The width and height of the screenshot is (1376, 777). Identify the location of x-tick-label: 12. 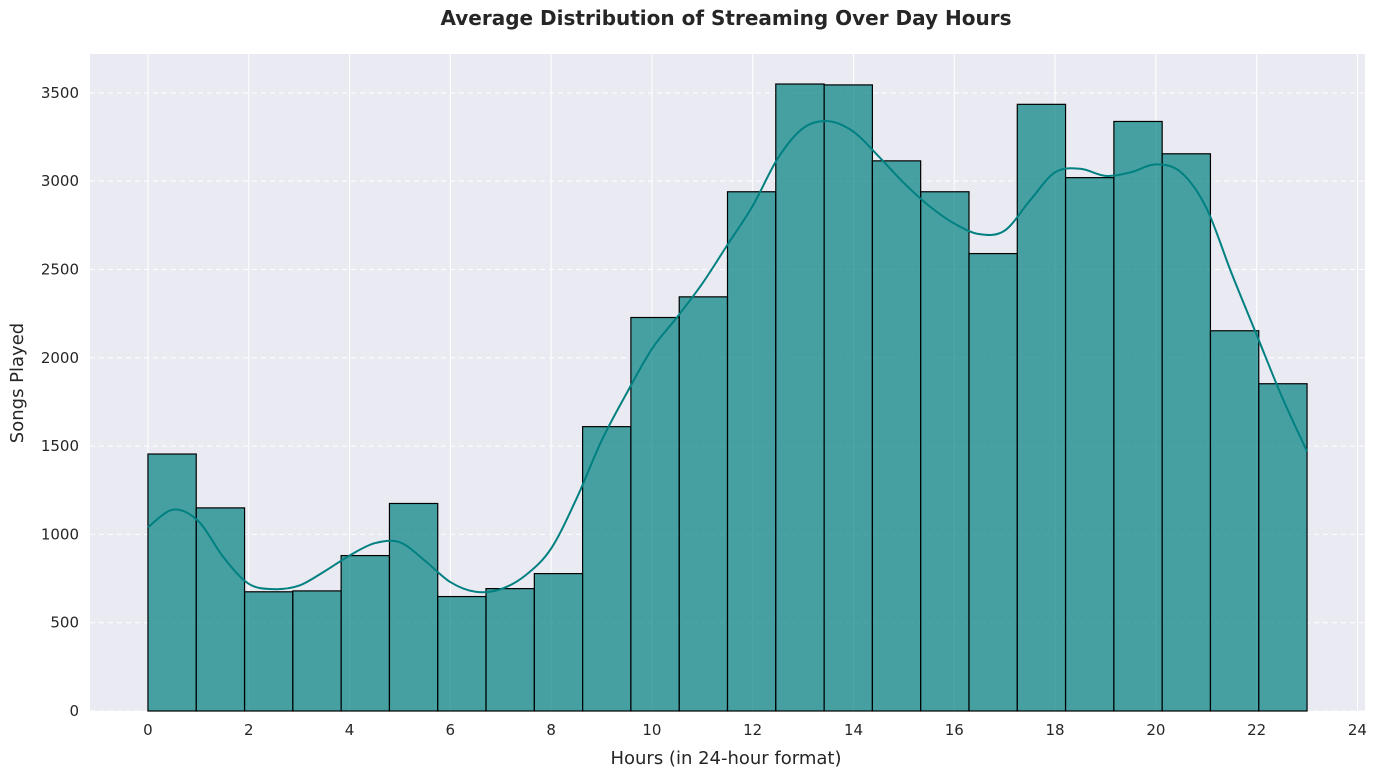
(752, 730).